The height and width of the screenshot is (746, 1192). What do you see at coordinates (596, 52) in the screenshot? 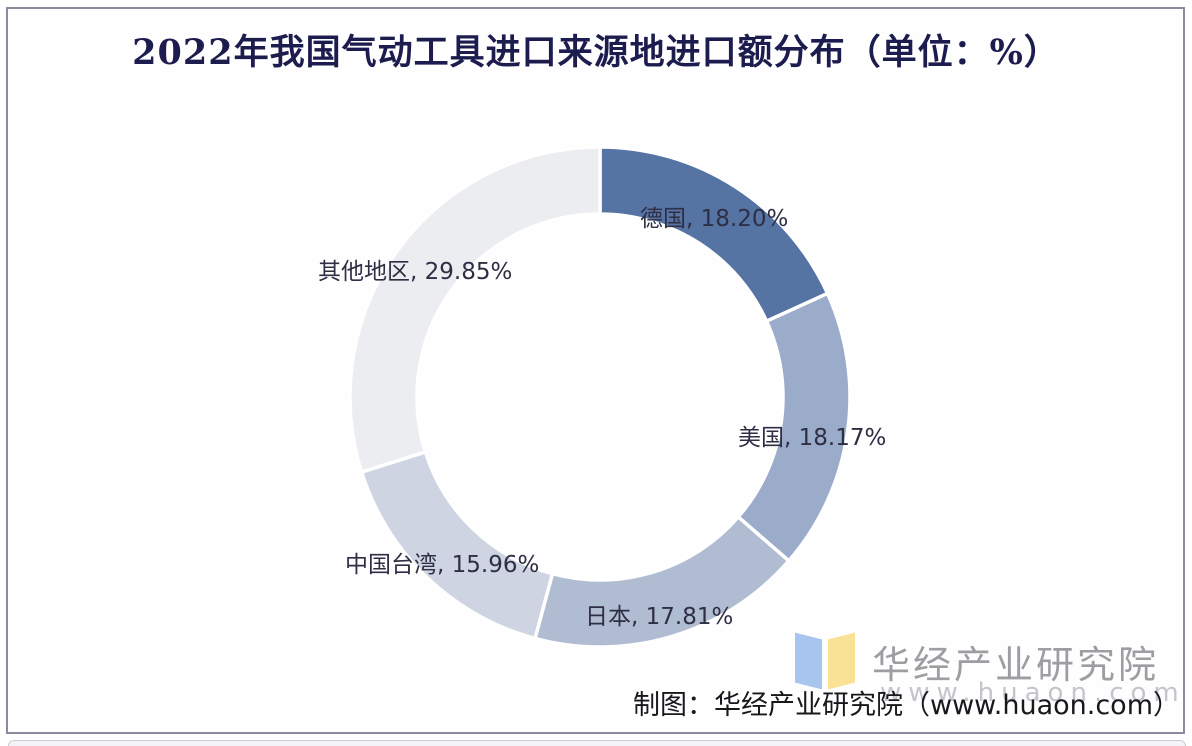
I see `chart-title: 2022年我国气动工具进口来源地进口额分布（单位：%）` at bounding box center [596, 52].